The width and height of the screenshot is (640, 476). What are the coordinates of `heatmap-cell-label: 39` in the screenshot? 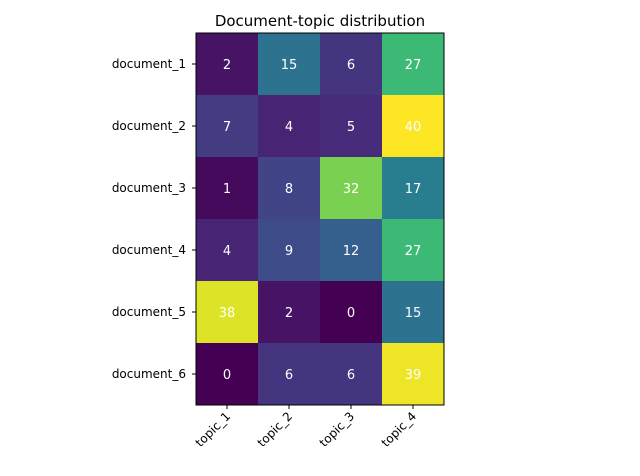 It's located at (413, 375).